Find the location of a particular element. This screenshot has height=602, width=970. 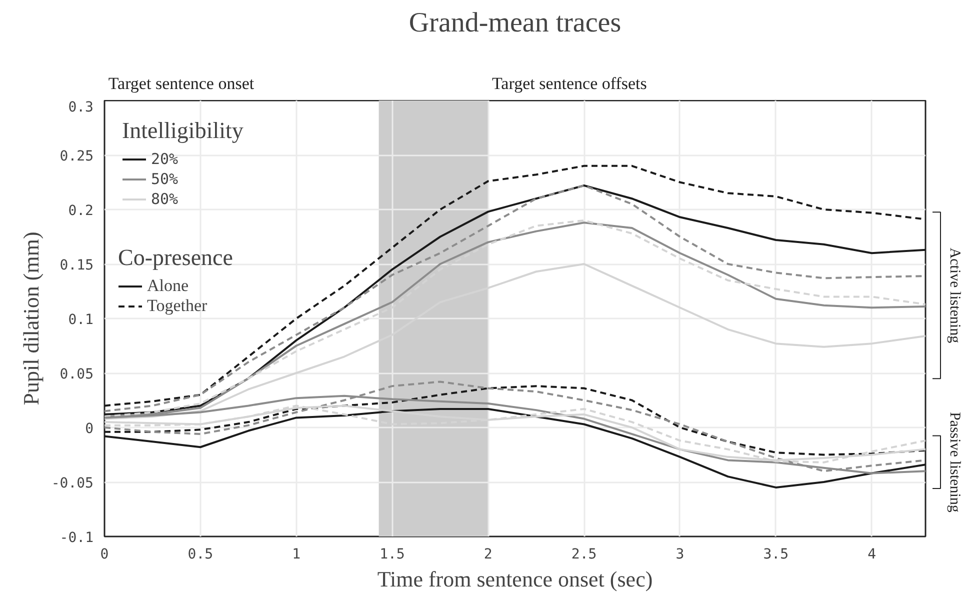

x-tick-label: 3.5 is located at coordinates (776, 554).